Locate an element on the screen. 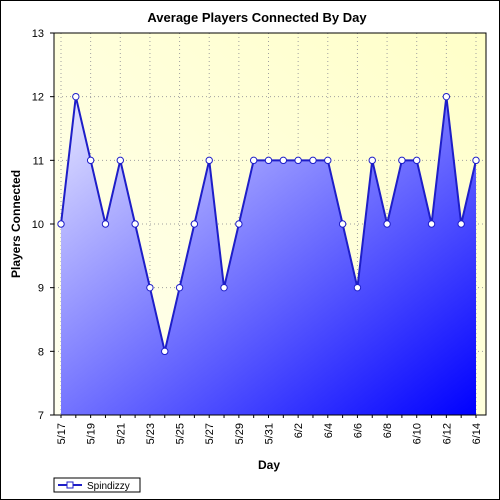 This screenshot has width=500, height=500. x-tick-label: 6/6 is located at coordinates (358, 430).